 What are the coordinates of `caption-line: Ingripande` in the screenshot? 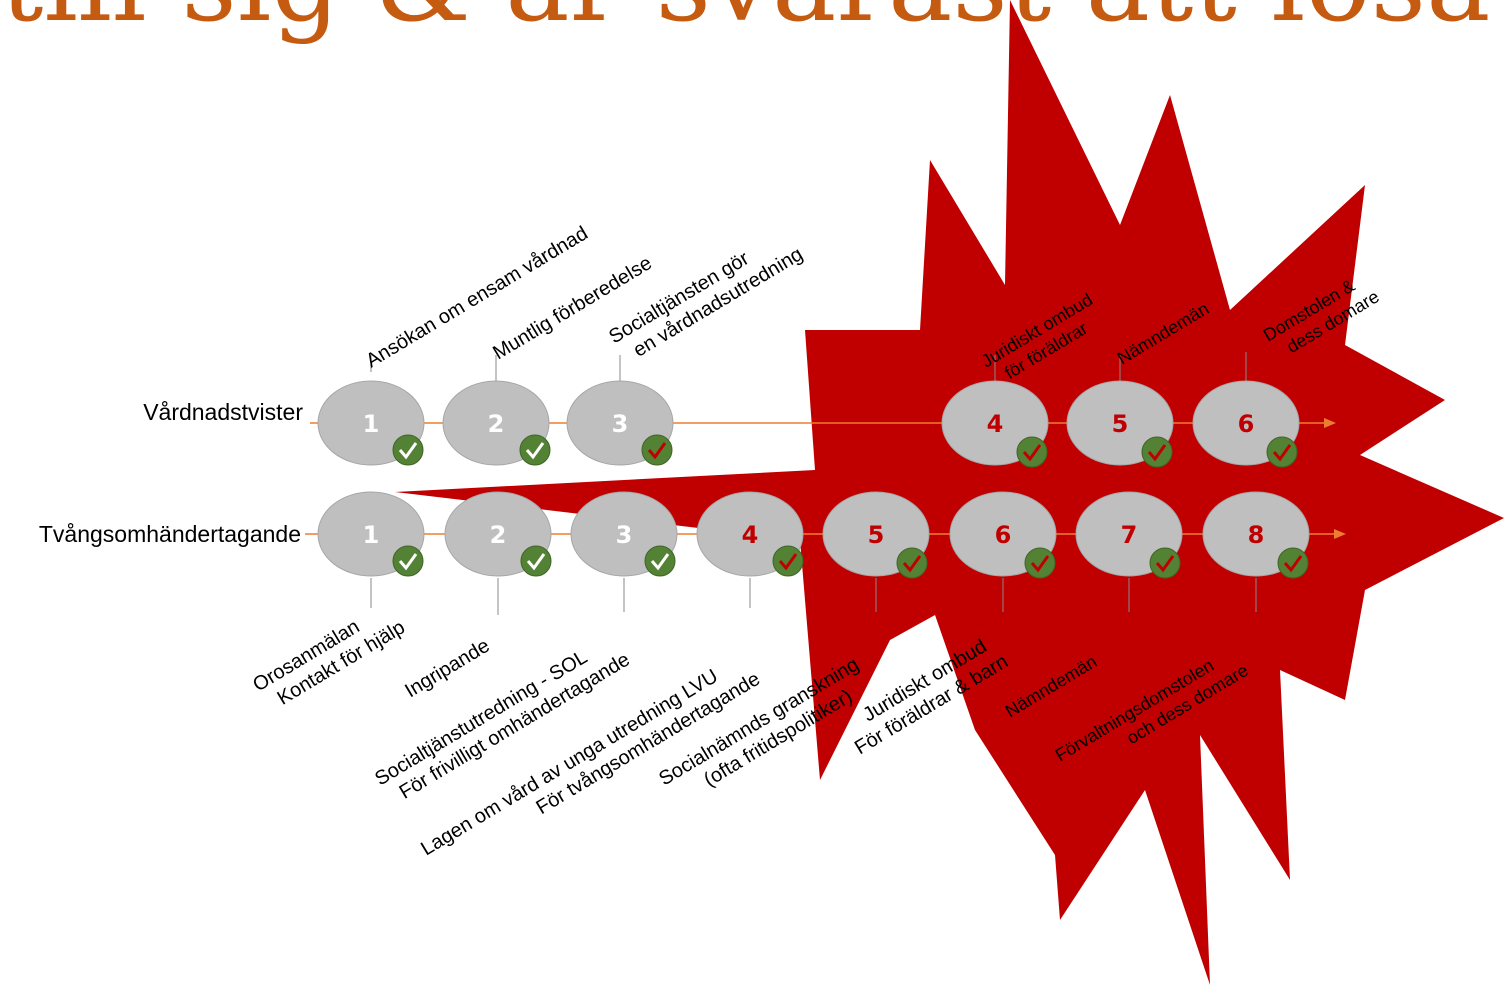 It's located at (447, 669).